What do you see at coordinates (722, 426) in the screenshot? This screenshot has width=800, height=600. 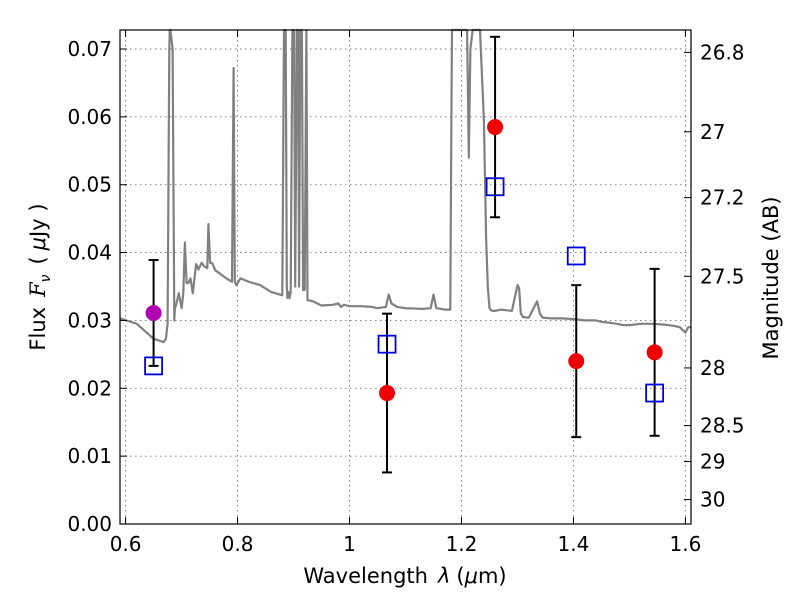 I see `y2-tick-label: 28.5` at bounding box center [722, 426].